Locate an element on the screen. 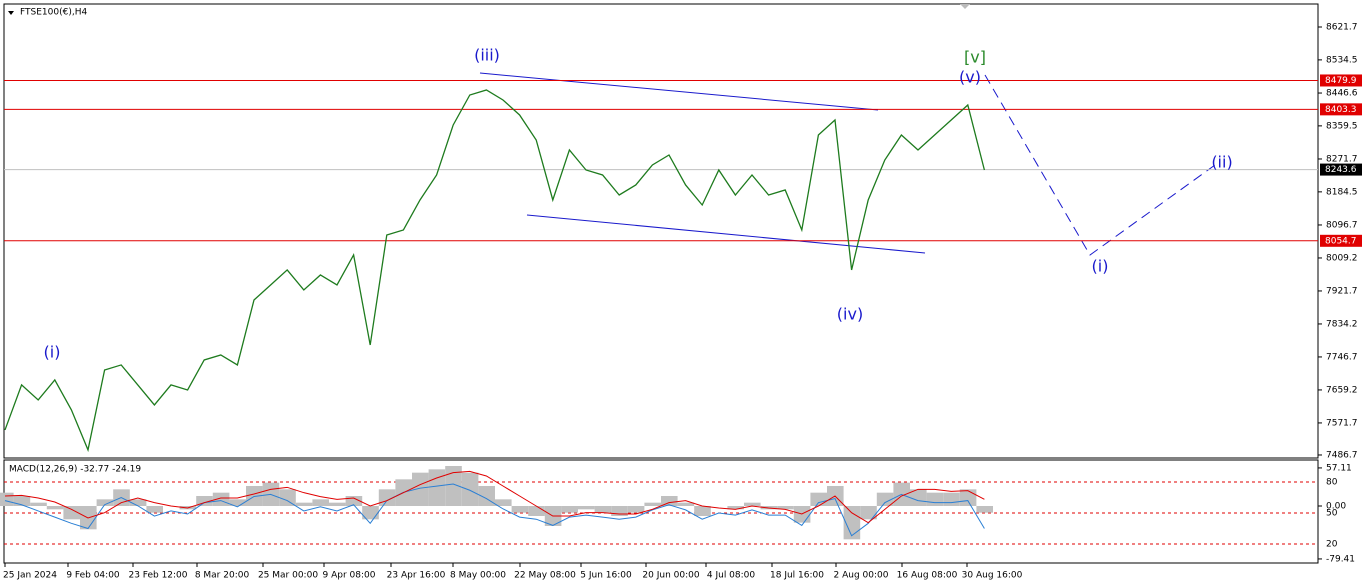 The height and width of the screenshot is (588, 1366). y-tick-label: 7486.7 is located at coordinates (1342, 455).